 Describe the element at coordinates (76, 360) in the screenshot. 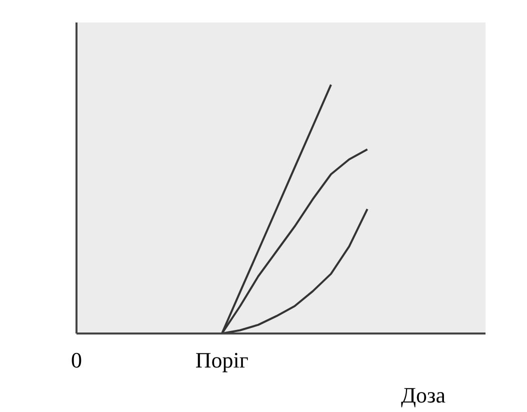

I see `x-tick-label: 0` at that location.